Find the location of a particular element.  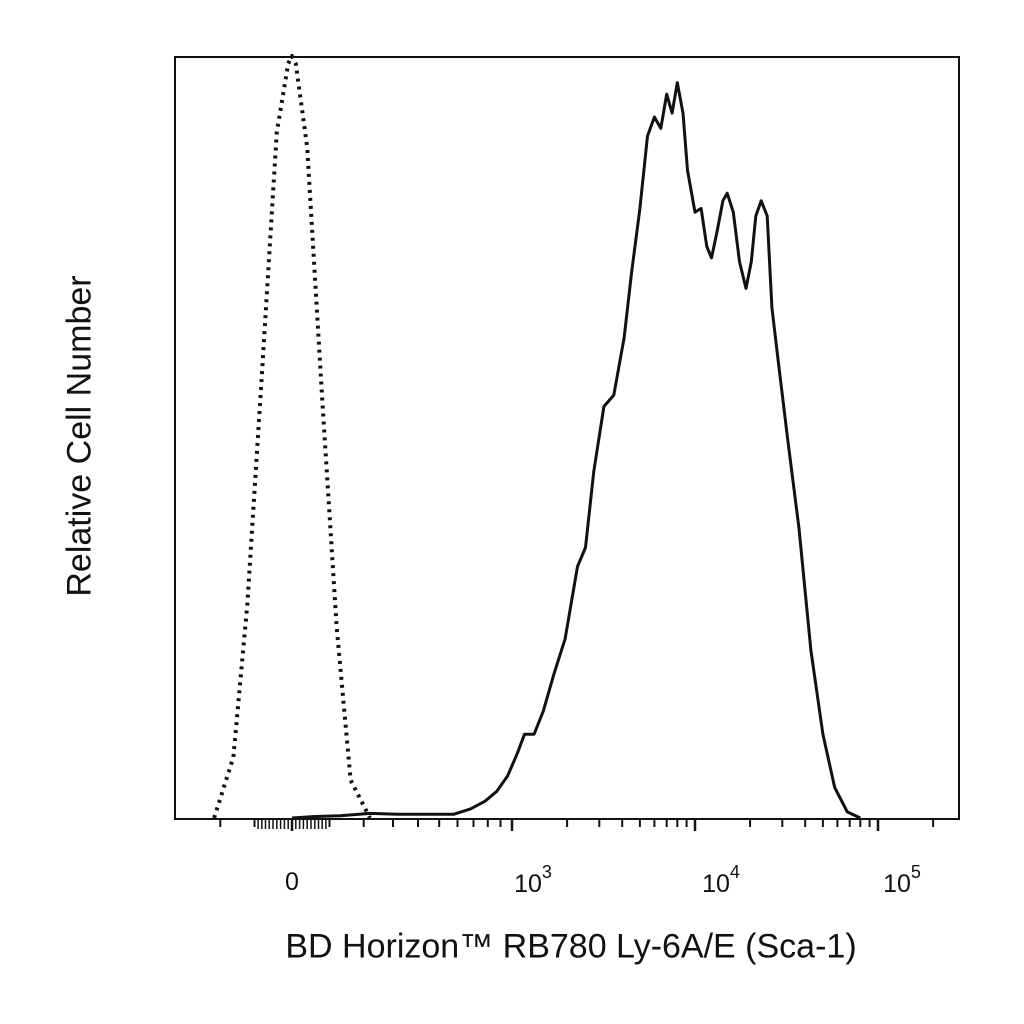

x-tick-labels: 0 10³ 10⁴ 10⁵ is located at coordinates (603, 880).